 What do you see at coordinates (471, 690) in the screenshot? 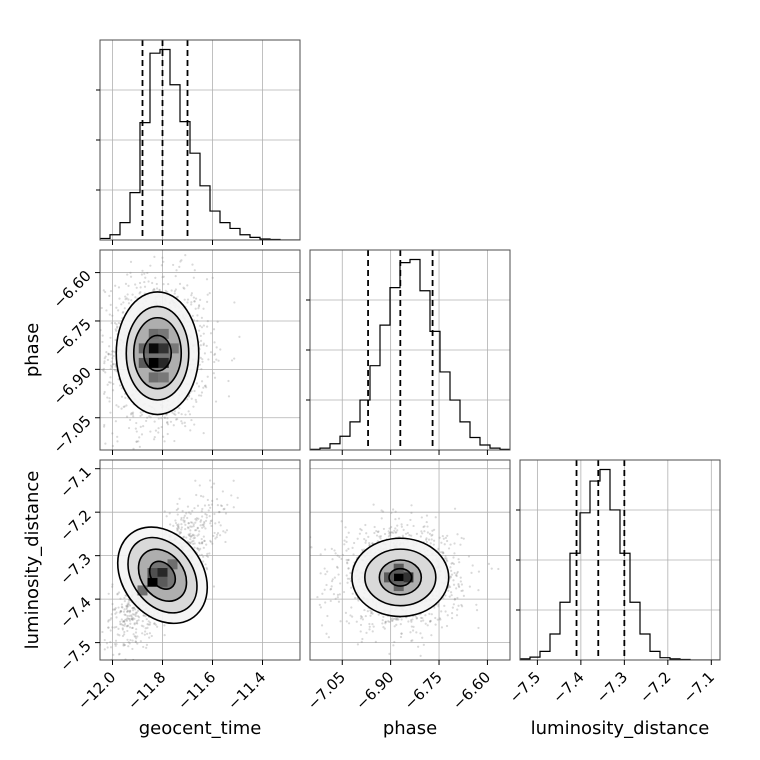
I see `x-tick-label: −6.60` at bounding box center [471, 690].